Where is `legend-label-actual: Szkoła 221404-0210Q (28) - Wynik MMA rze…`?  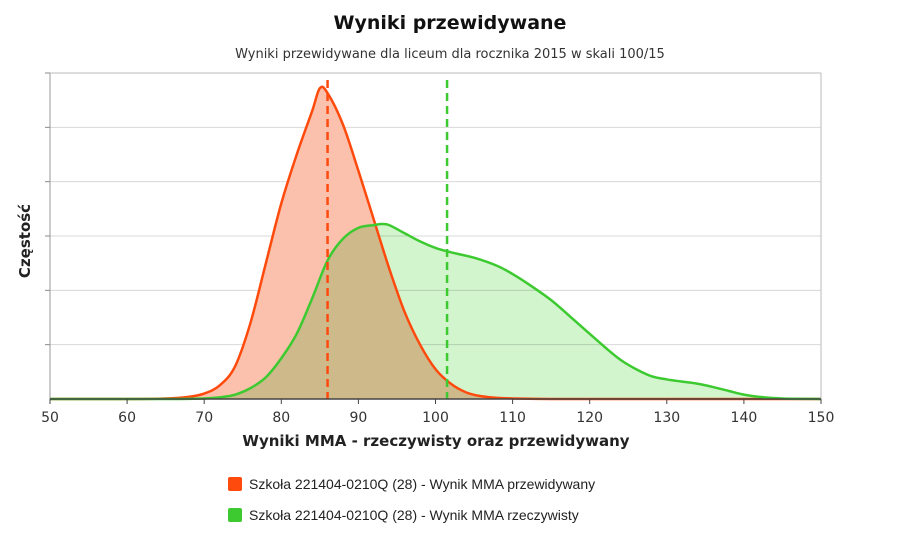 legend-label-actual: Szkoła 221404-0210Q (28) - Wynik MMA rze… is located at coordinates (414, 515).